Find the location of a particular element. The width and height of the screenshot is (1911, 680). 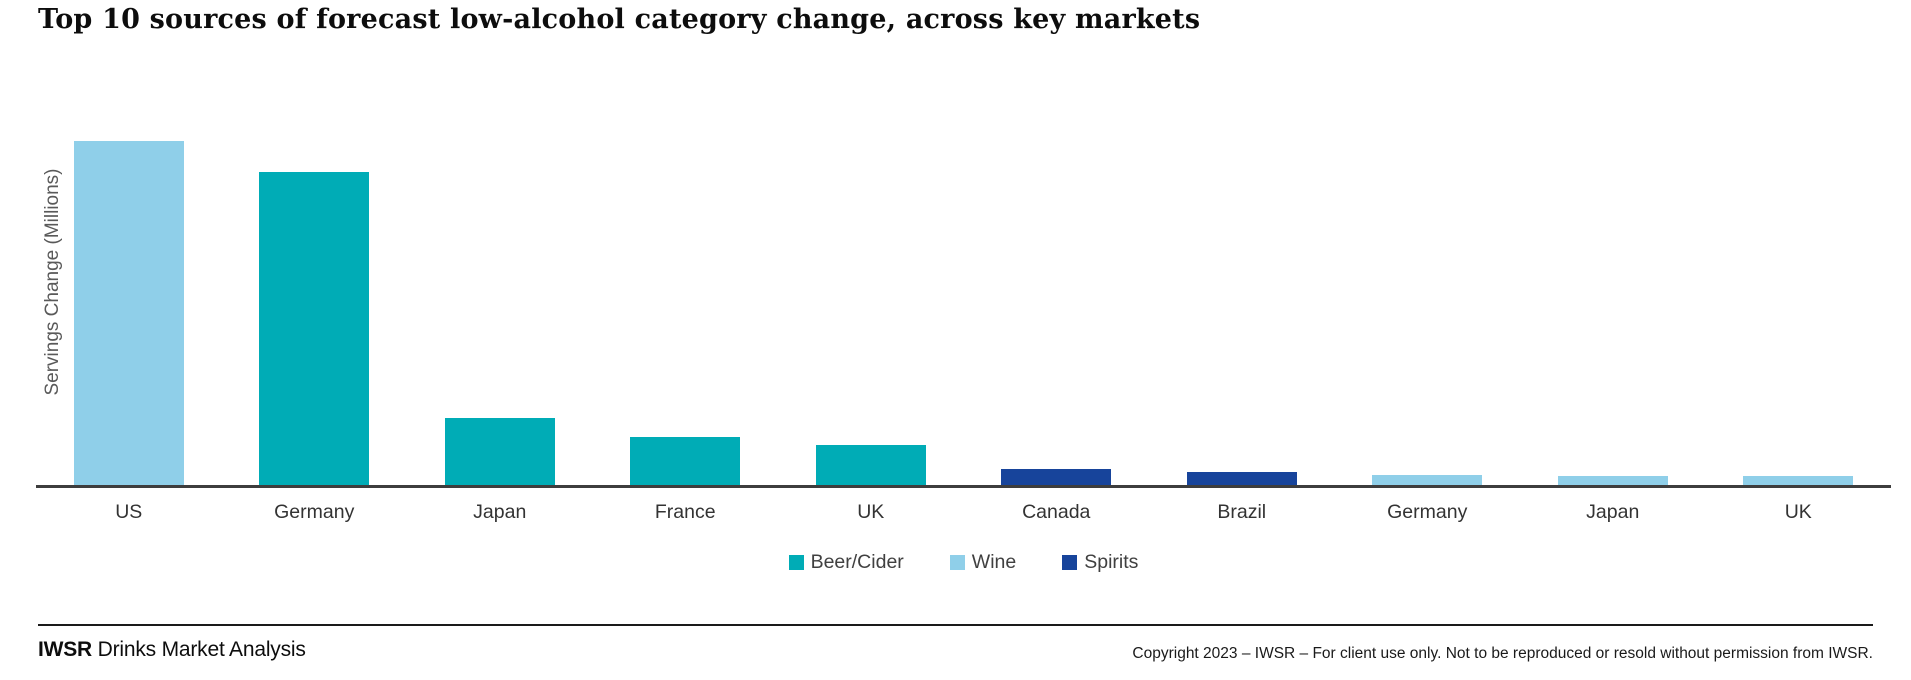

bar-canada-spirits is located at coordinates (1056, 477).